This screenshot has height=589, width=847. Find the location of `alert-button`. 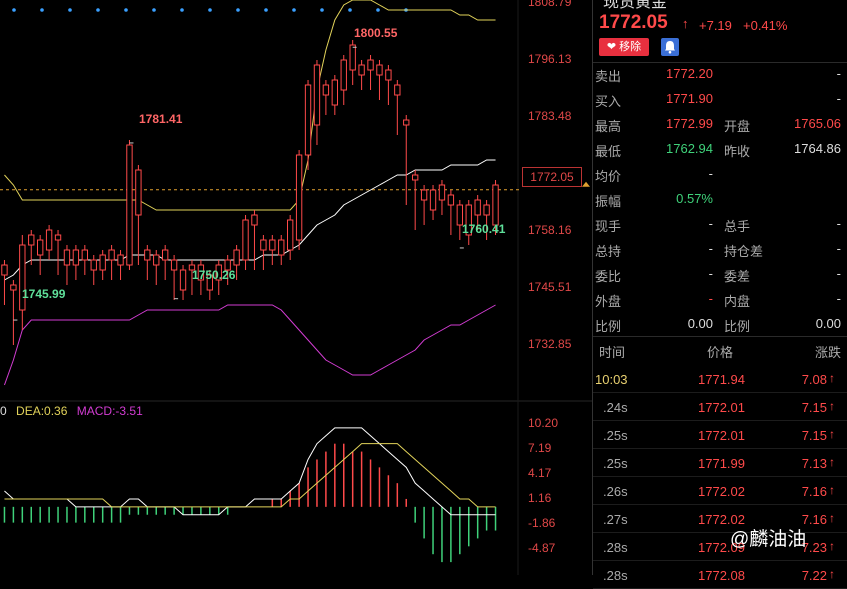

alert-button is located at coordinates (670, 47).